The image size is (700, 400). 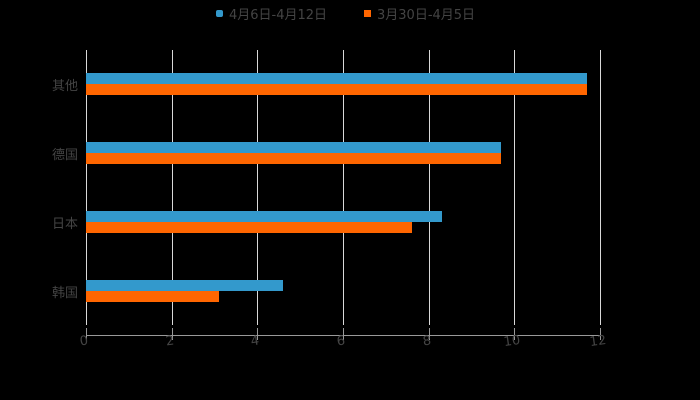 What do you see at coordinates (64, 86) in the screenshot?
I see `y-category-label: 其他` at bounding box center [64, 86].